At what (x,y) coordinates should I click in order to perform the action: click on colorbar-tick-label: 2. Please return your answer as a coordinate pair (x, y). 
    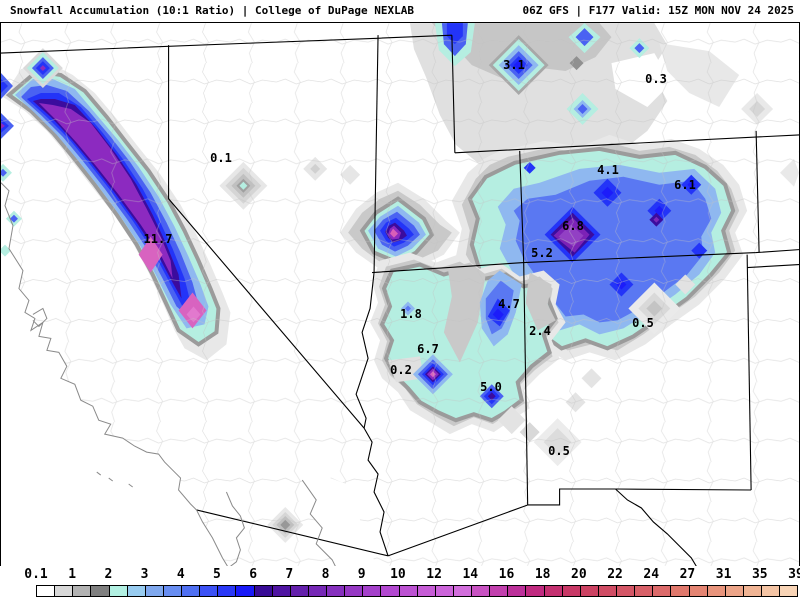
    Looking at the image, I should click on (108, 574).